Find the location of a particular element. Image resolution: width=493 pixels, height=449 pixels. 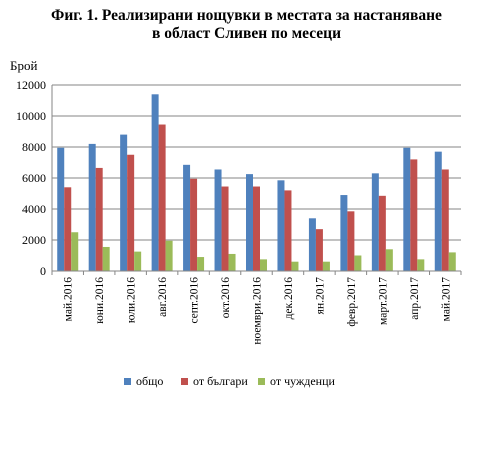

x-category-label: май.2017 is located at coordinates (446, 299).